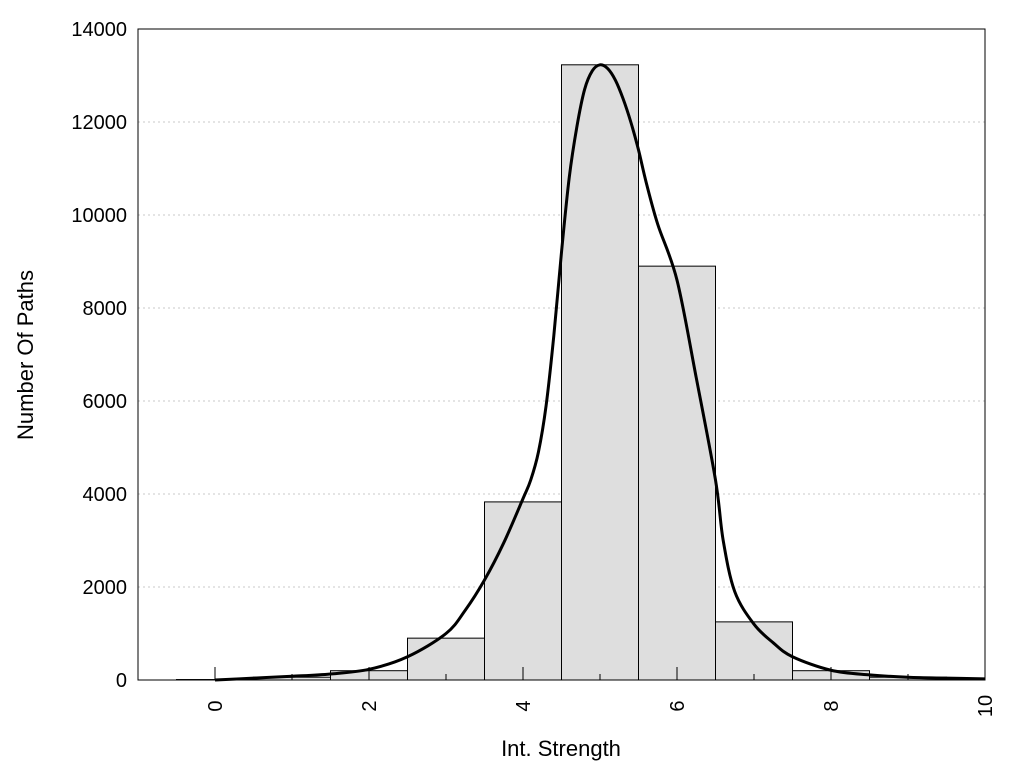 Image resolution: width=1024 pixels, height=768 pixels. I want to click on x-tick-label: 4, so click(524, 705).